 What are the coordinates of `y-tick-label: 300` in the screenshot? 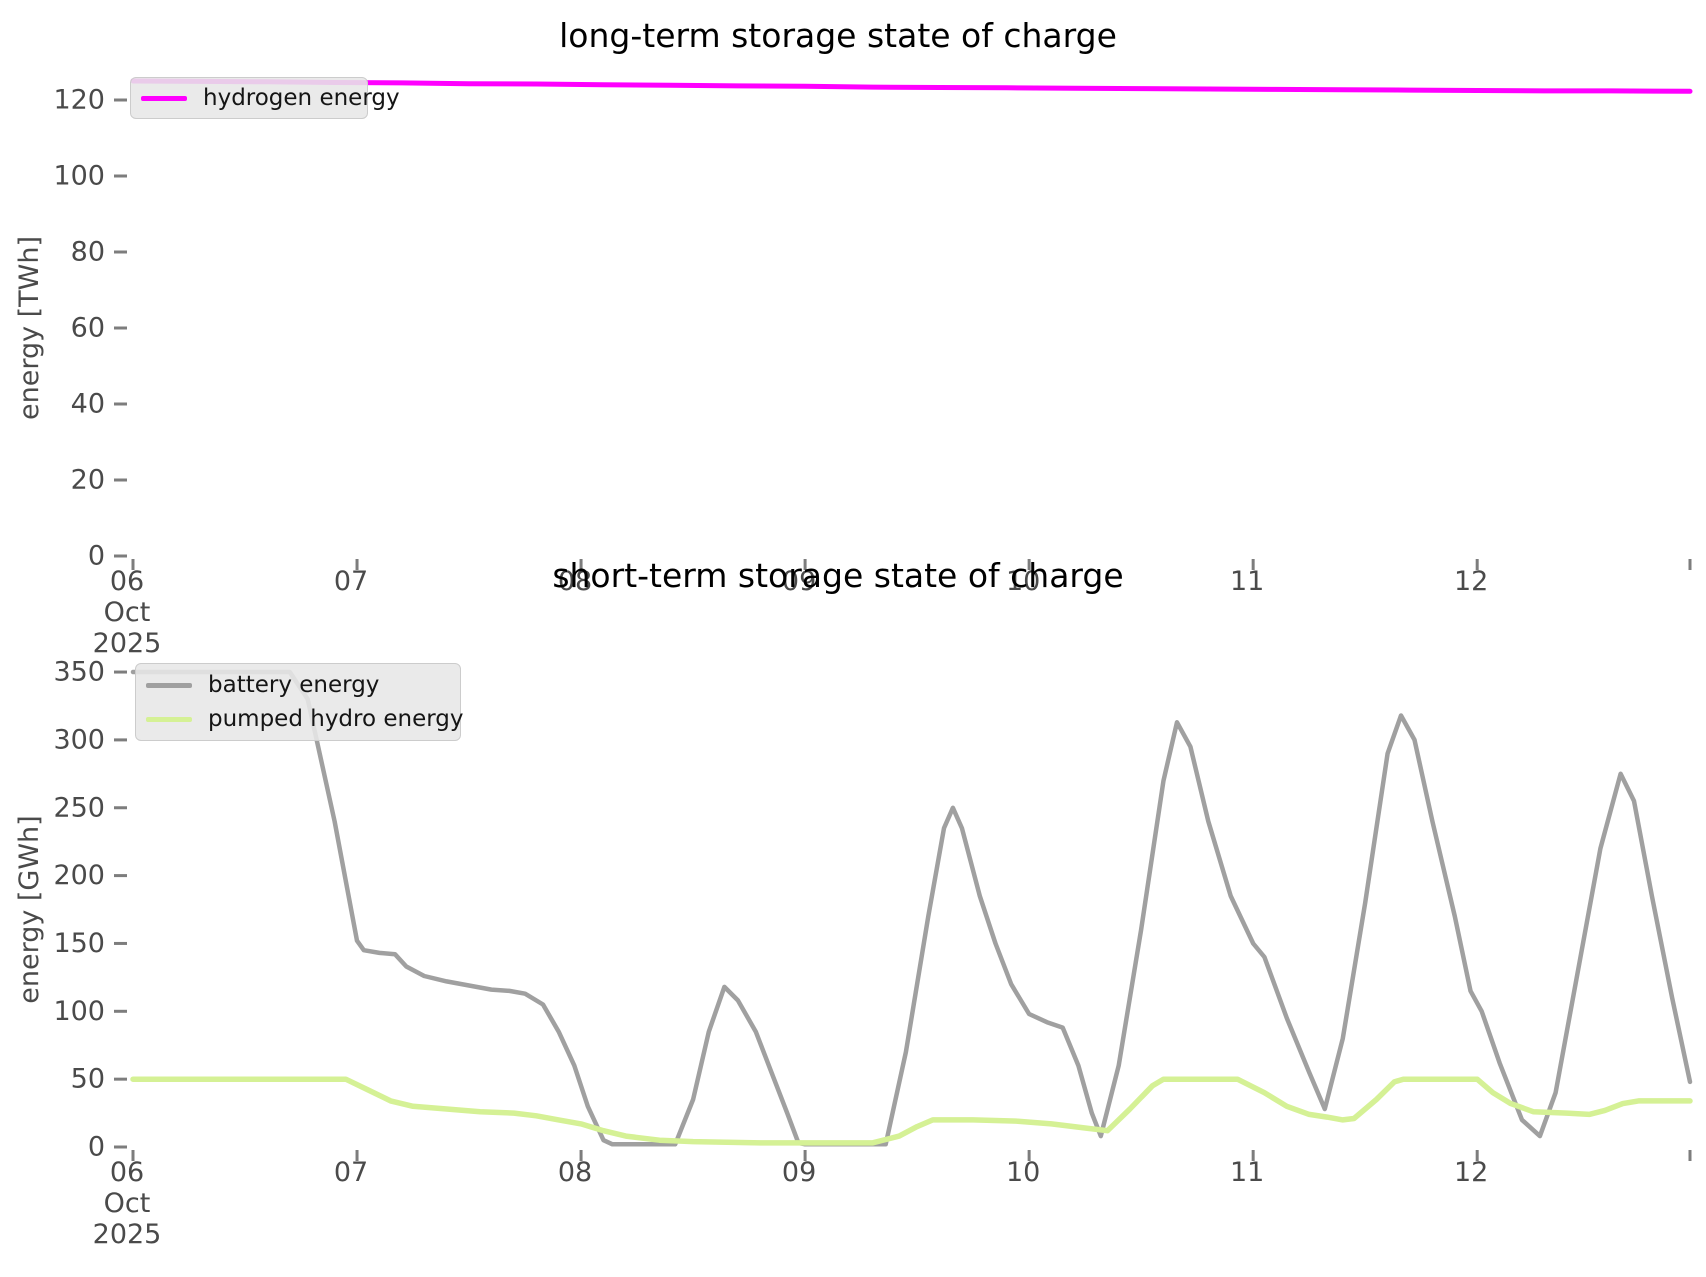 It's located at (79, 739).